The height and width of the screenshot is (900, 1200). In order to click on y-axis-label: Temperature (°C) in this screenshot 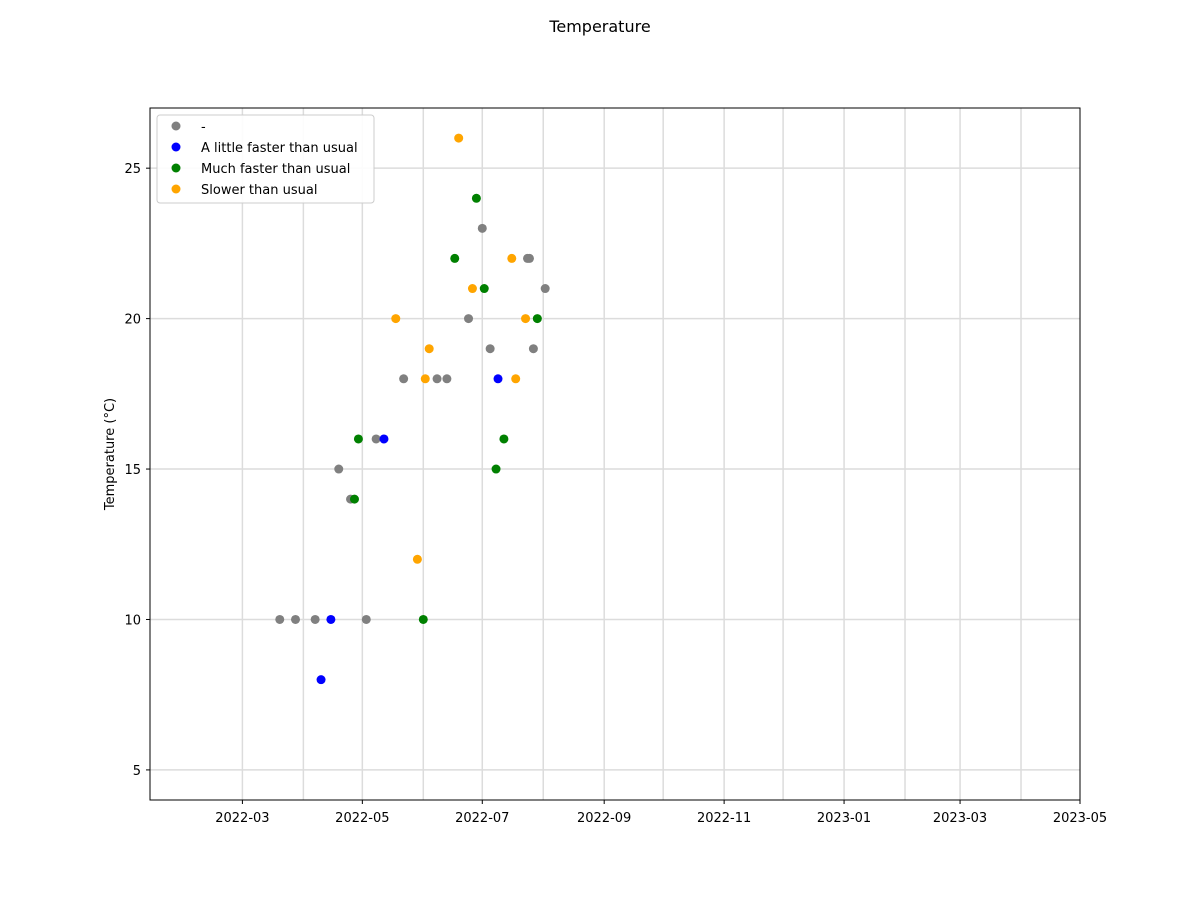, I will do `click(110, 454)`.